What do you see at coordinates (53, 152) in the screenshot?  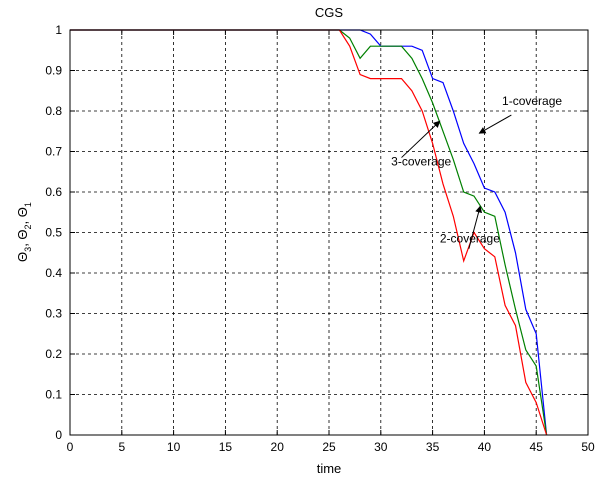 I see `y-tick-label: 0.7` at bounding box center [53, 152].